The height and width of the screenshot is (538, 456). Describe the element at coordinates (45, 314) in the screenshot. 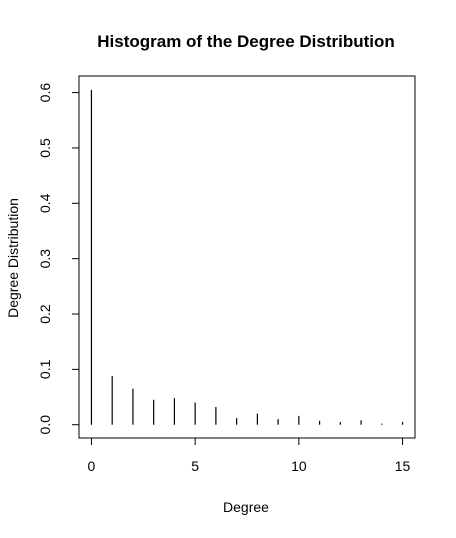

I see `y-tick-label: 0.2` at that location.